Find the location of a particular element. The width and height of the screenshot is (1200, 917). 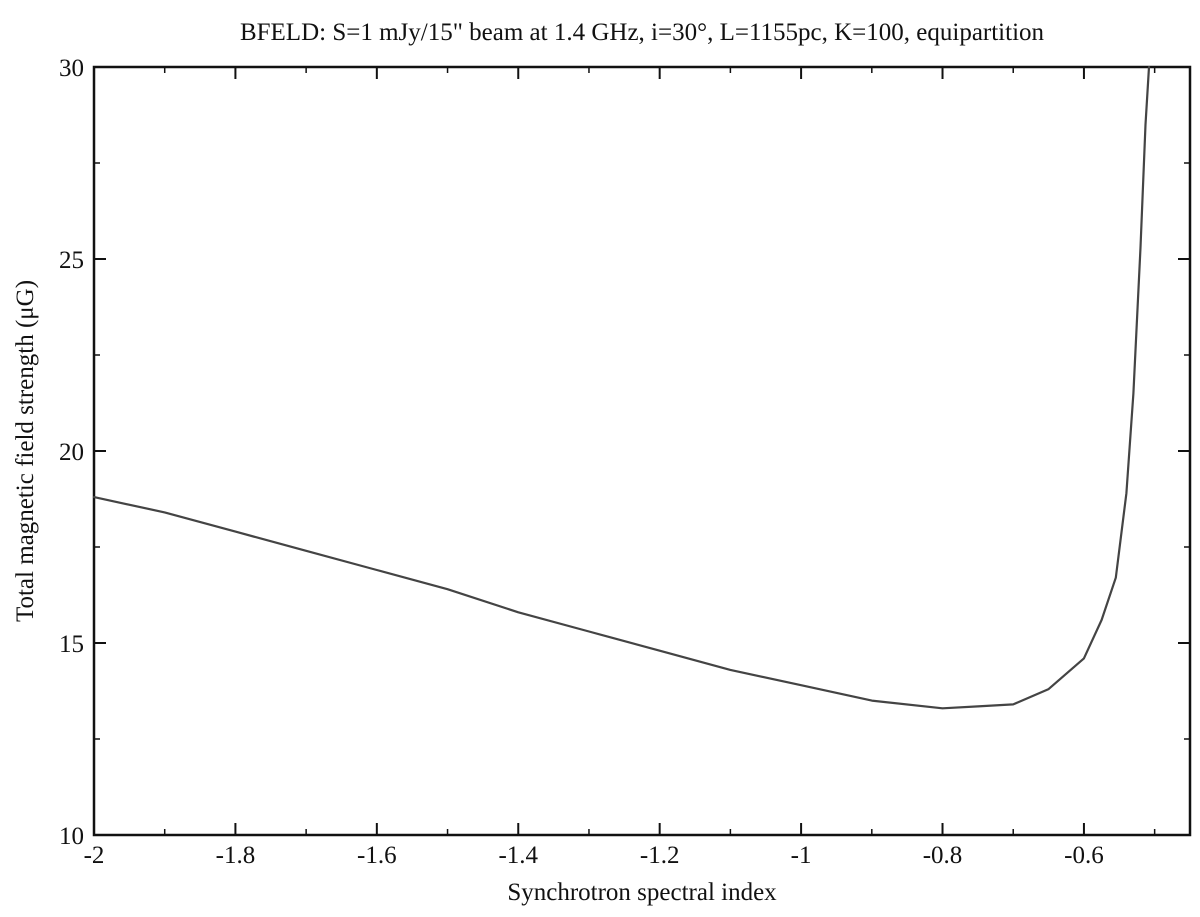

x-axis-label: Synchrotron spectral index is located at coordinates (642, 892).